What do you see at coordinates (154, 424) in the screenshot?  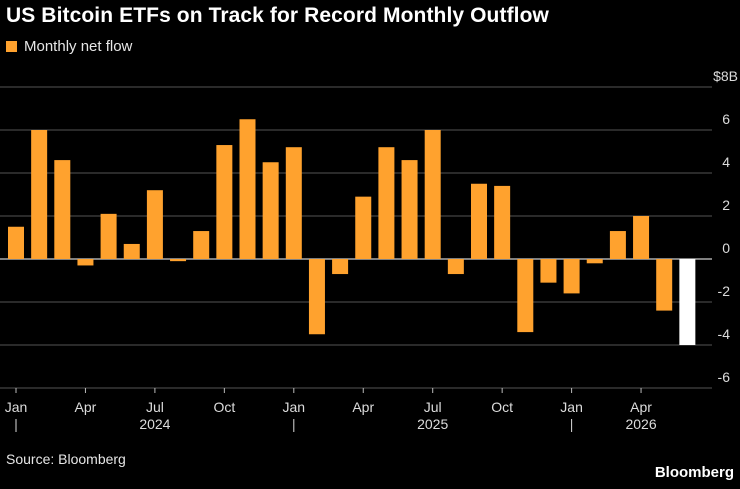 I see `year-label: 2024` at bounding box center [154, 424].